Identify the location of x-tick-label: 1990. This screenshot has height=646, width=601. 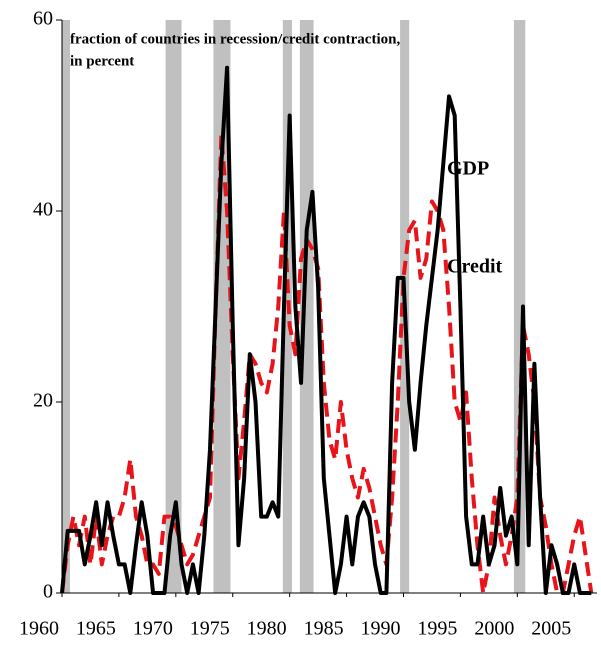
(380, 629).